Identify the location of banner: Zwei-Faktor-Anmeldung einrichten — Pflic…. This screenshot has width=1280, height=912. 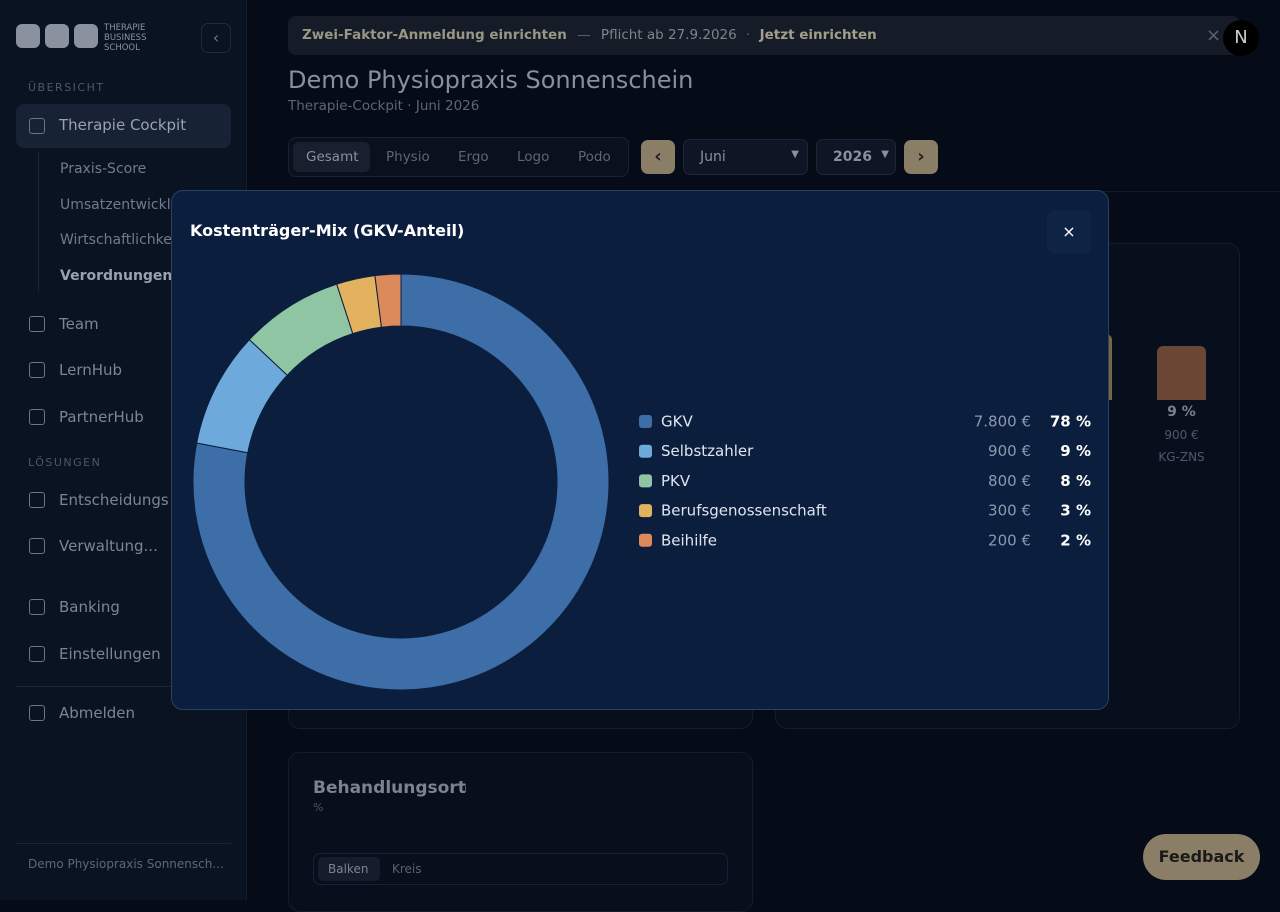
(764, 35).